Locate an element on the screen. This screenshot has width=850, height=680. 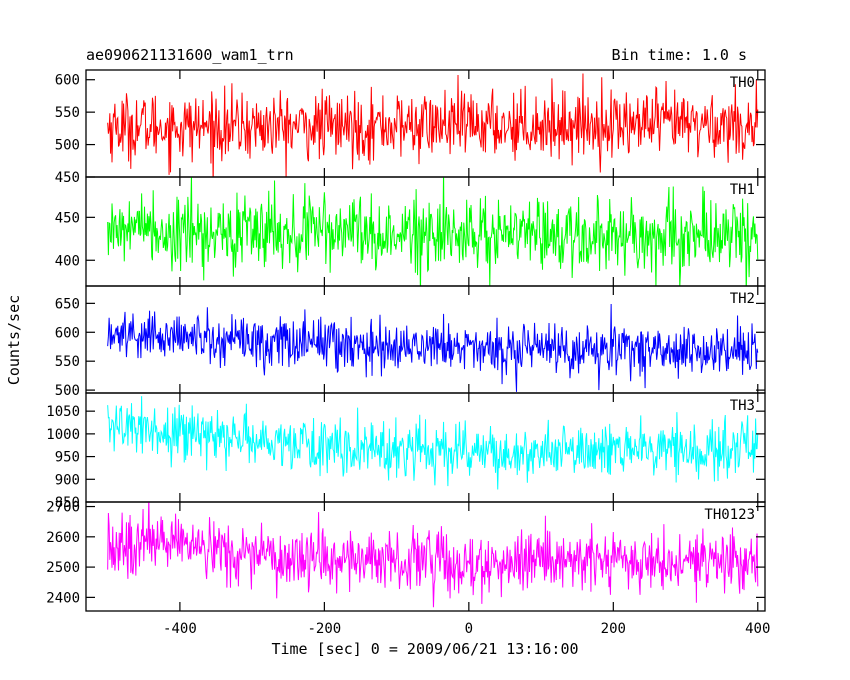
y-tick-label: 2700 is located at coordinates (63, 508).